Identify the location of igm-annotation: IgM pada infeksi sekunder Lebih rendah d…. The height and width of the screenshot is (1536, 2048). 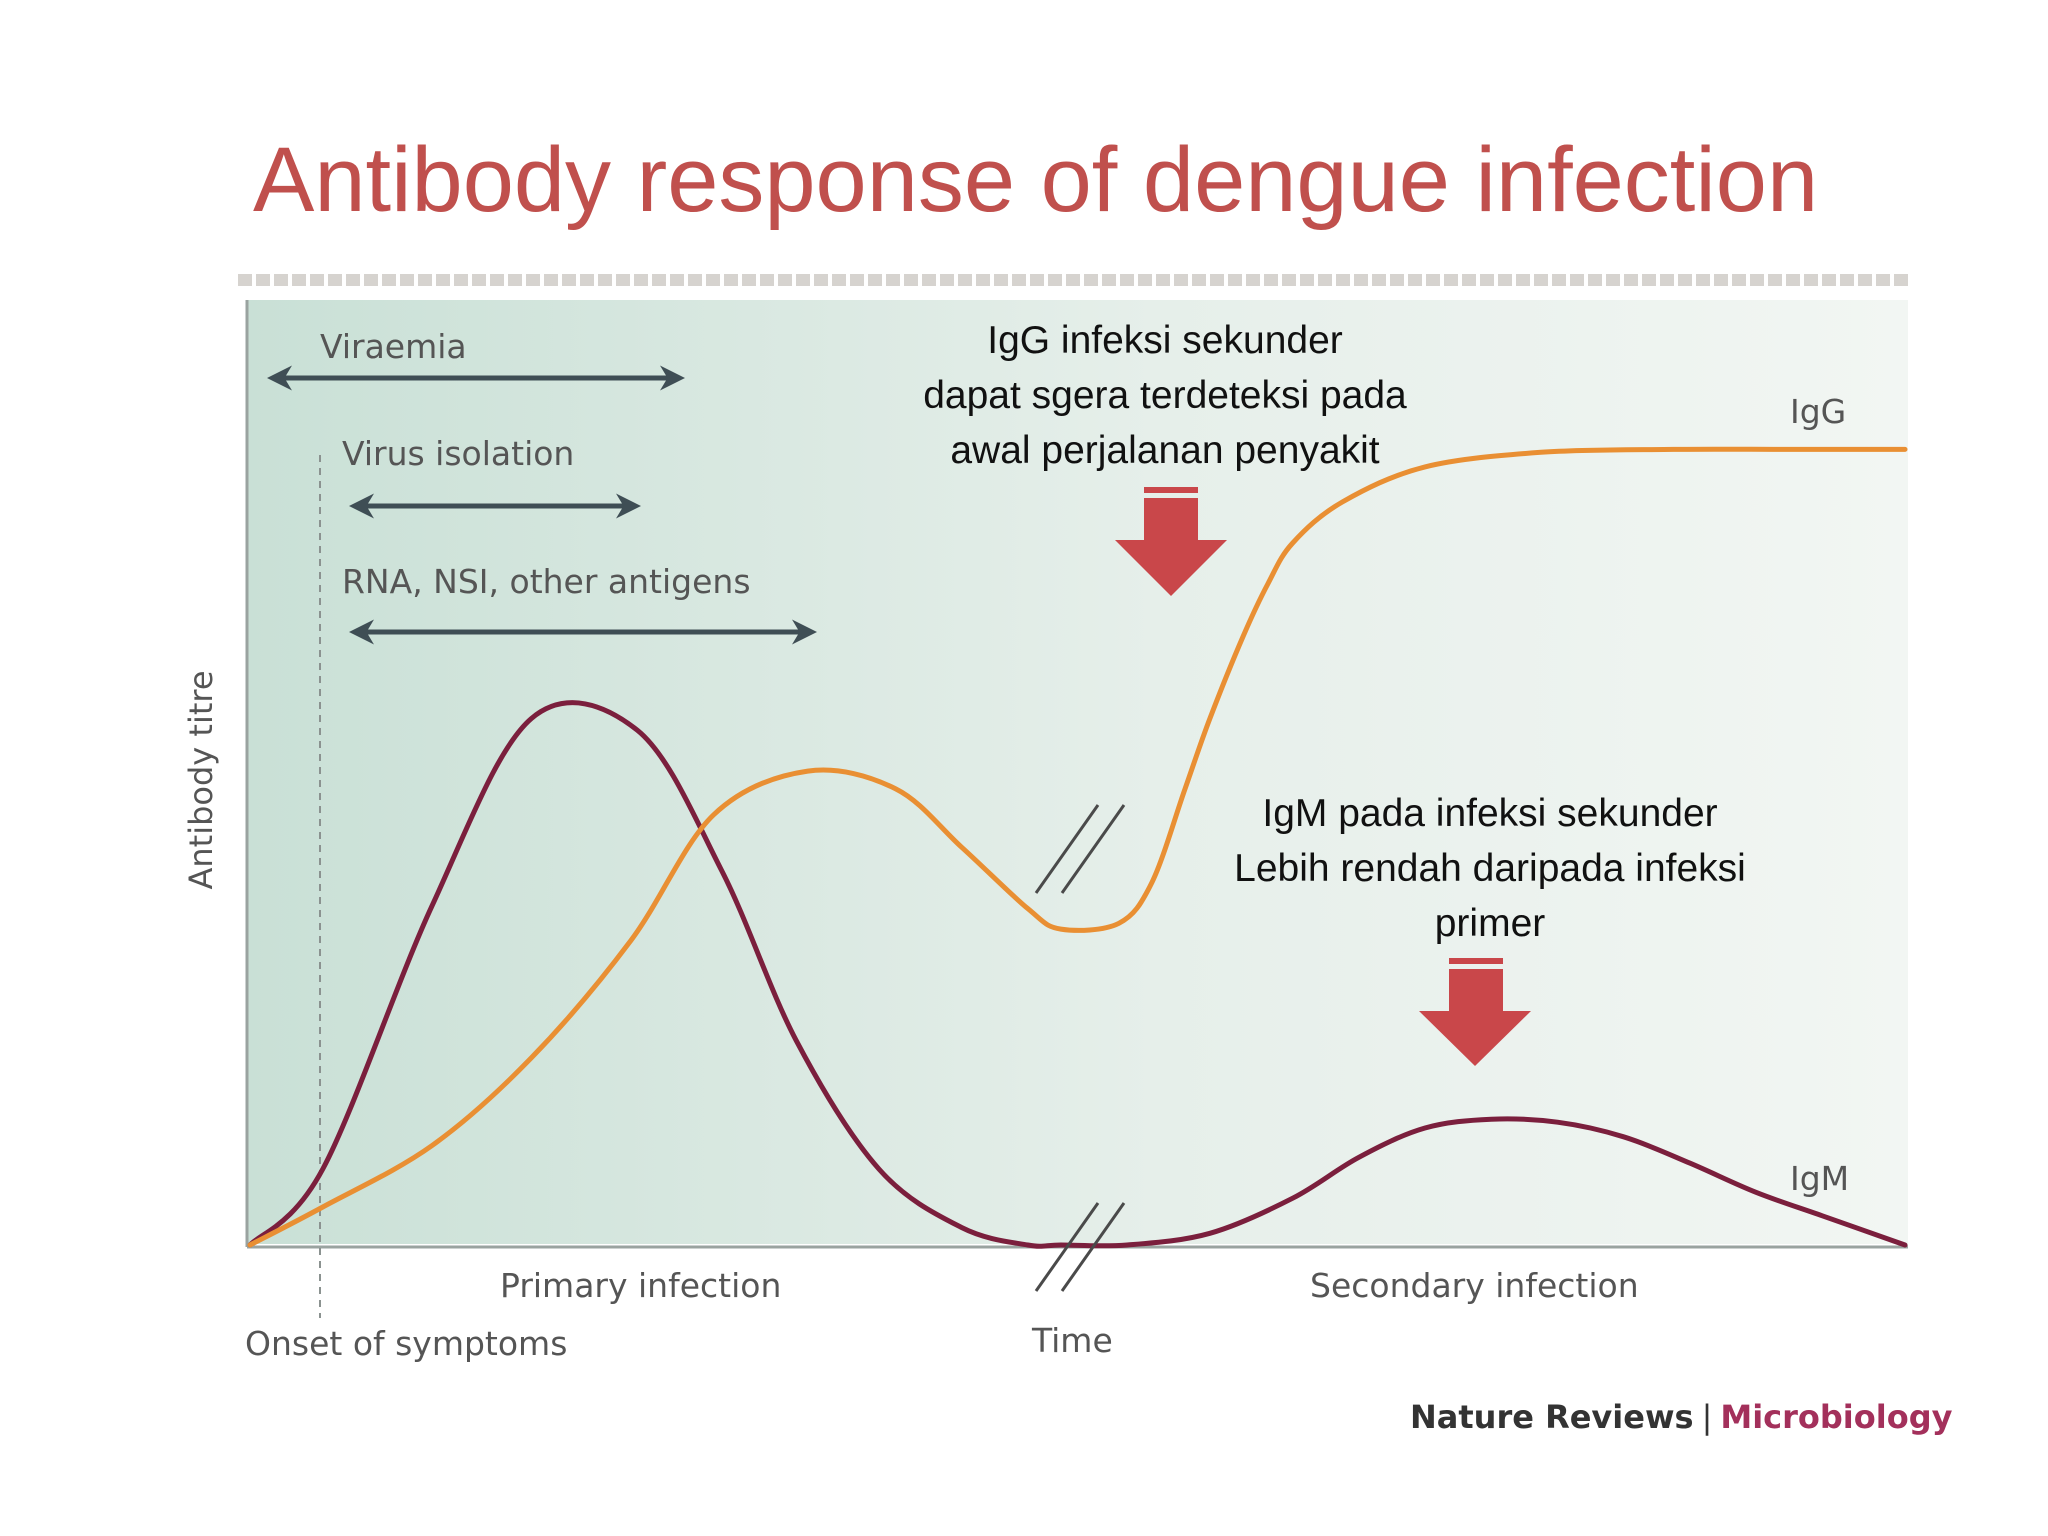
(1490, 868).